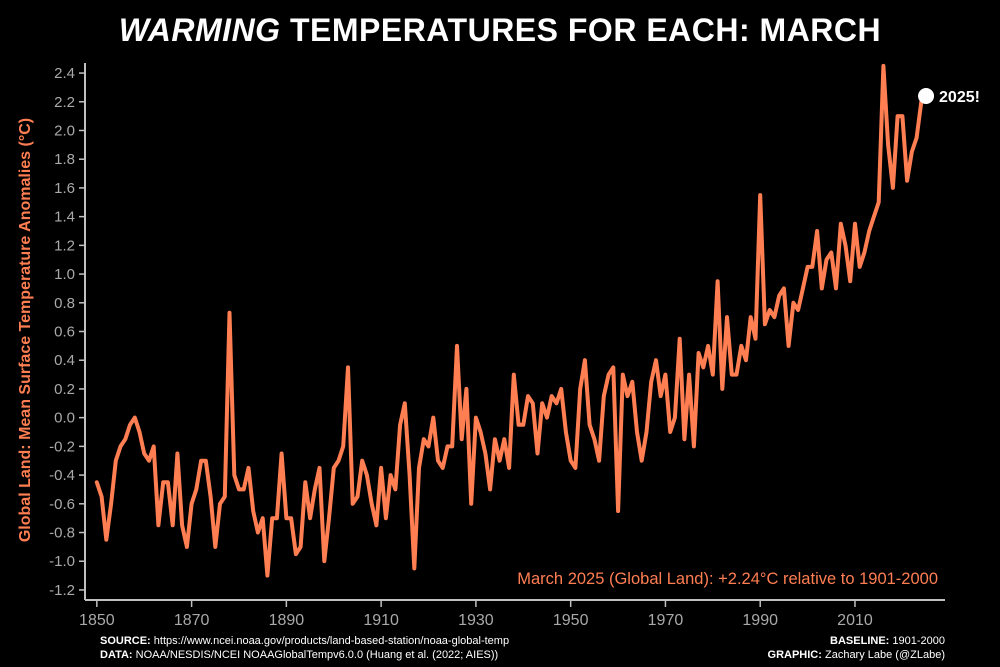 Image resolution: width=1000 pixels, height=667 pixels. Describe the element at coordinates (64, 303) in the screenshot. I see `y-tick-label: 0.8` at that location.